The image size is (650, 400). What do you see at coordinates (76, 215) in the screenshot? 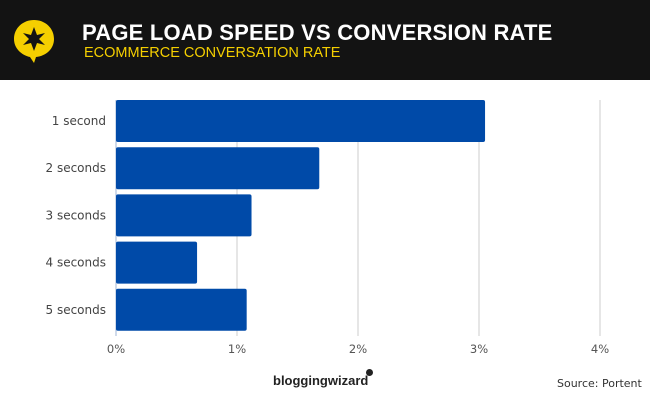
I see `category-label: 3 seconds` at bounding box center [76, 215].